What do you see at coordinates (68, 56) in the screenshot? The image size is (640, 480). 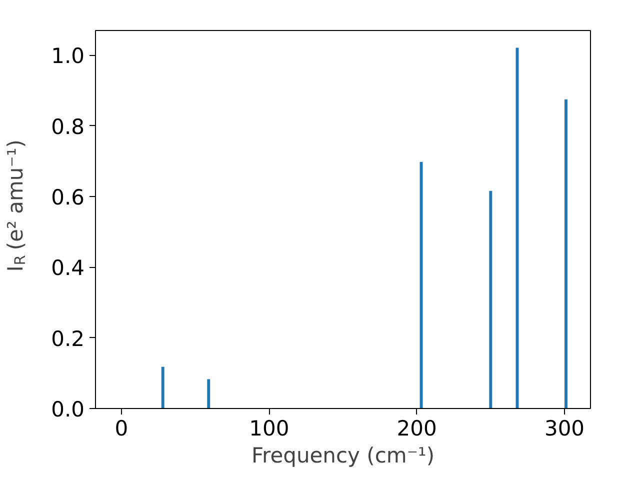 I see `y-tick-label: 1.0` at bounding box center [68, 56].